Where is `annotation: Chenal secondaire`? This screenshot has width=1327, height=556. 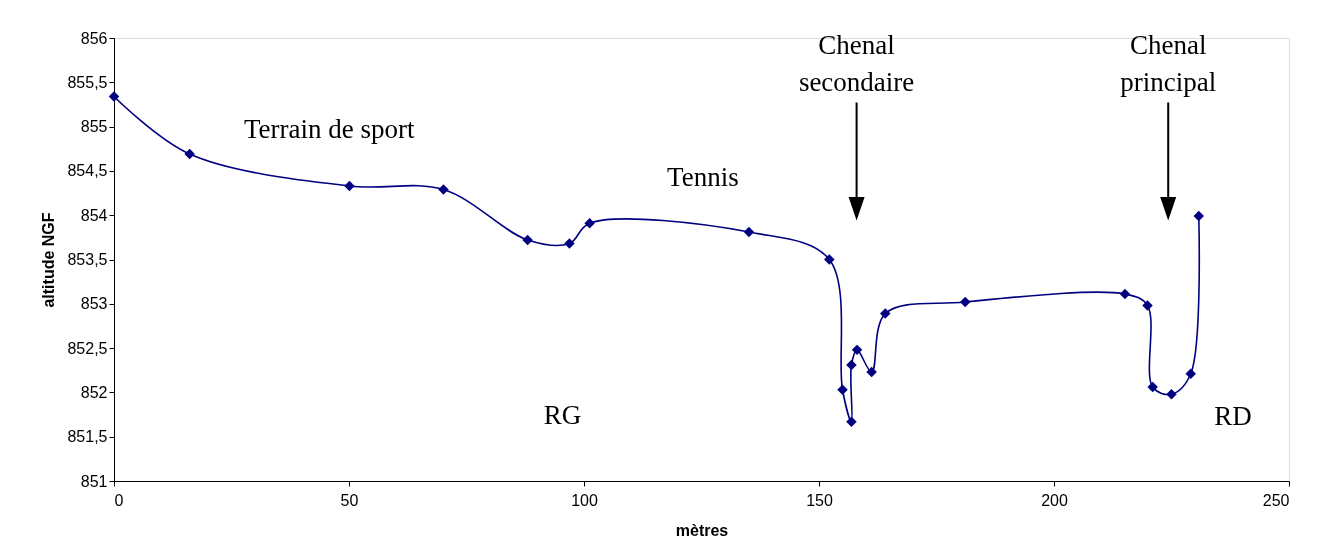 annotation: Chenal secondaire is located at coordinates (856, 63).